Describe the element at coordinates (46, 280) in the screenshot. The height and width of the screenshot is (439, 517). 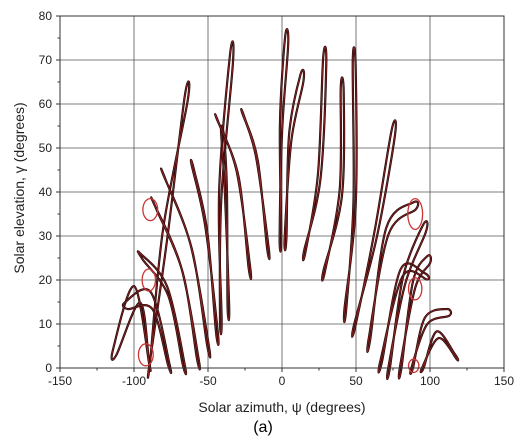
I see `y-tick-label: 20` at that location.